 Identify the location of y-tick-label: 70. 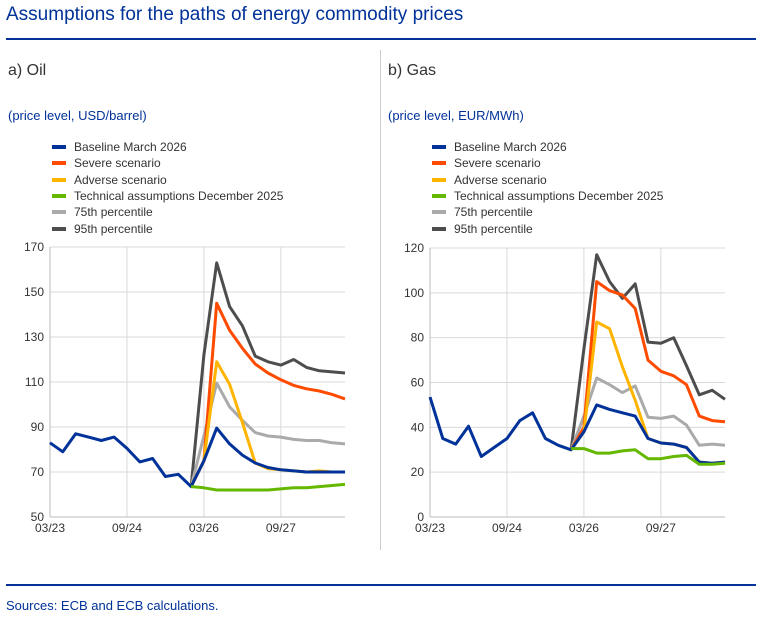
(38, 472).